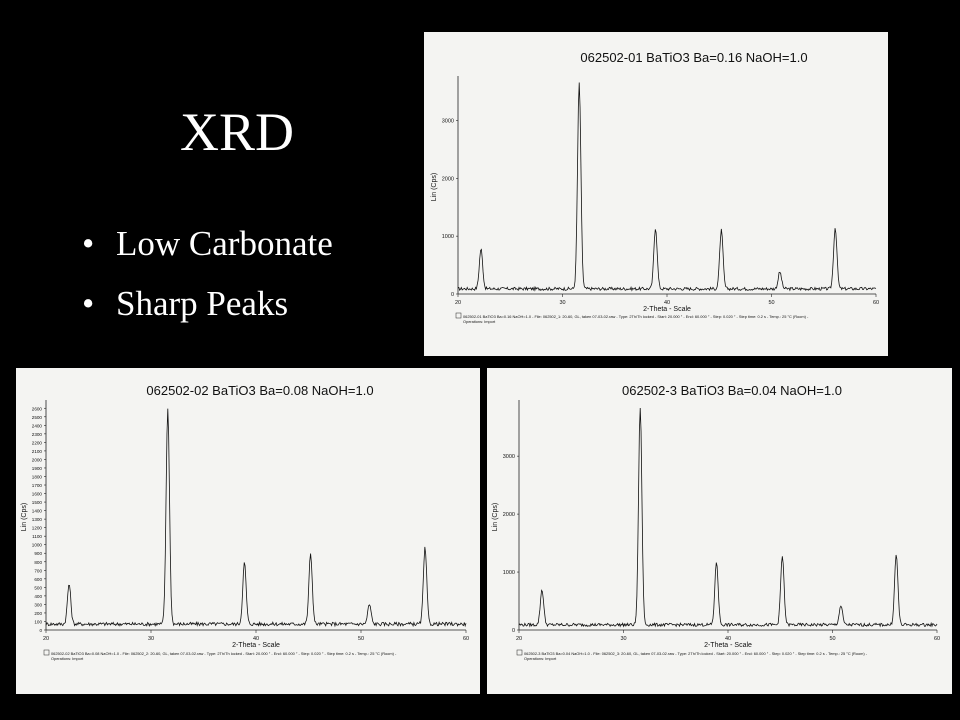  I want to click on chart-title: 062502-3 BaTiO3 Ba=0.04 NaOH=1.0, so click(732, 390).